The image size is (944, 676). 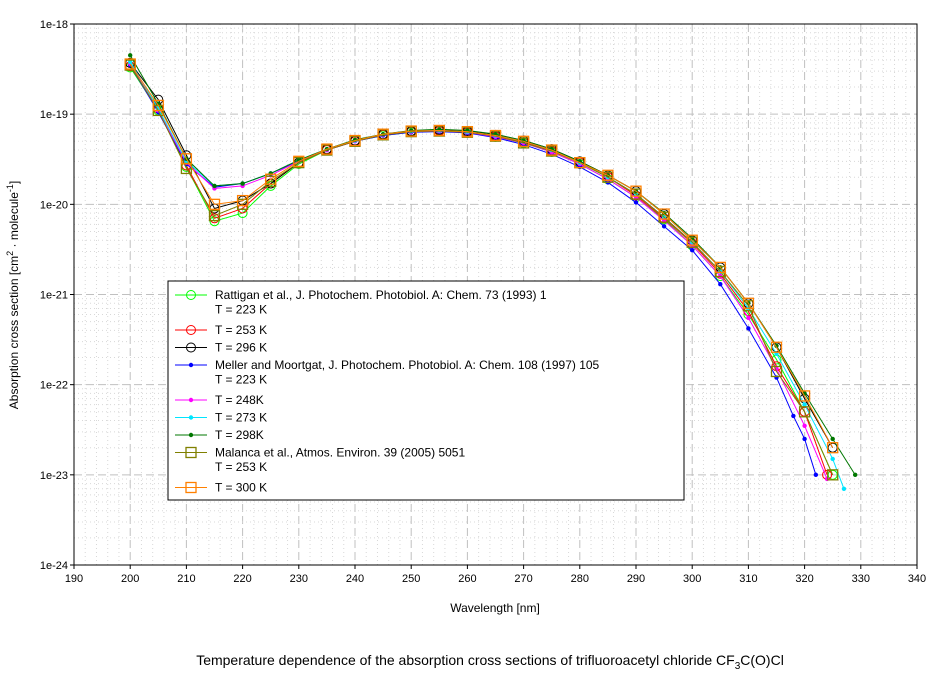 What do you see at coordinates (74, 579) in the screenshot?
I see `x-tick-label: 190` at bounding box center [74, 579].